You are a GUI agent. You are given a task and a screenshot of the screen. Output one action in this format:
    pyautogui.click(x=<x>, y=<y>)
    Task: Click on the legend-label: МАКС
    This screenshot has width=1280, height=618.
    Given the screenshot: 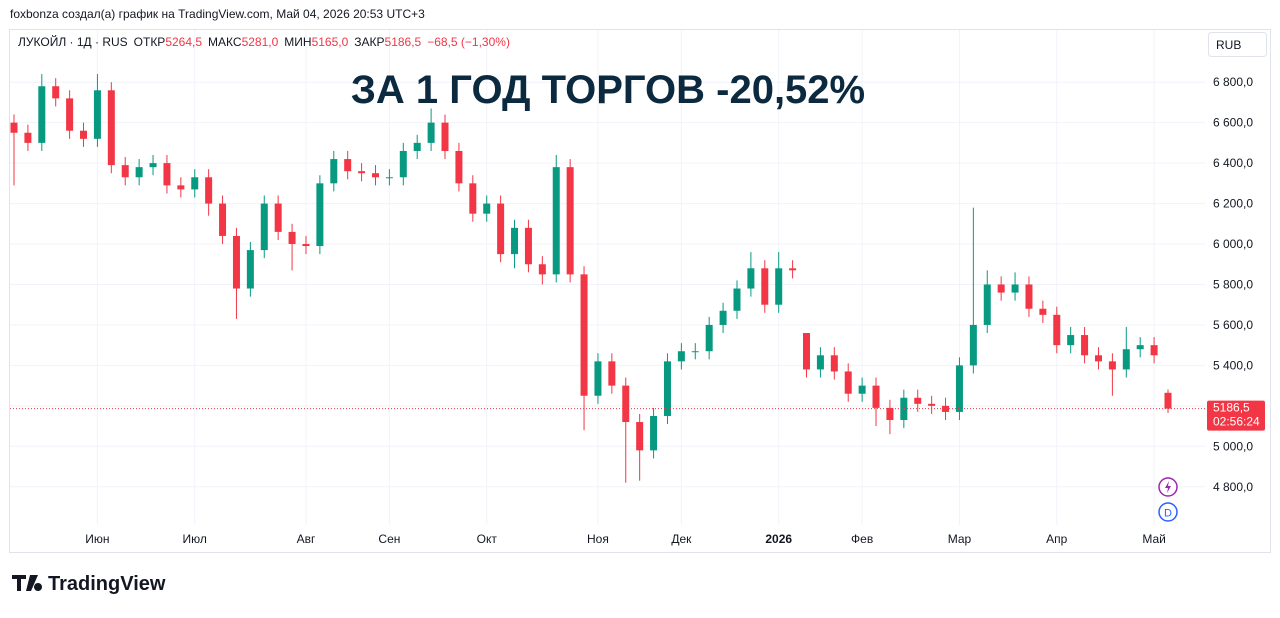 What is the action you would take?
    pyautogui.click(x=225, y=42)
    